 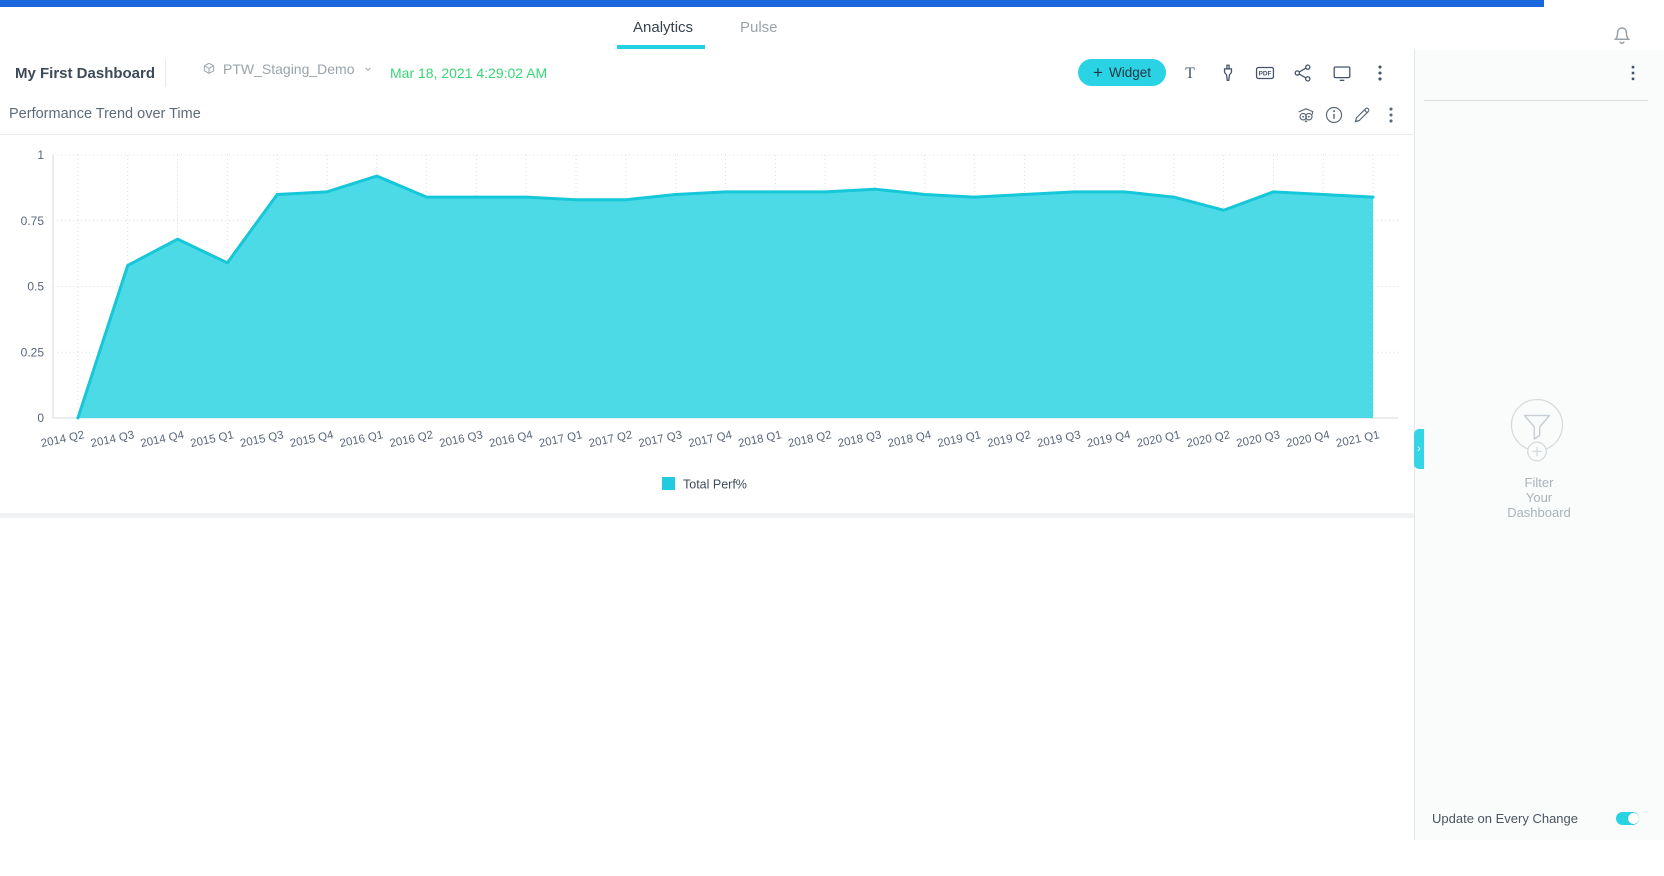 I want to click on update-on-change-row: Update on Every Change, so click(x=1539, y=819).